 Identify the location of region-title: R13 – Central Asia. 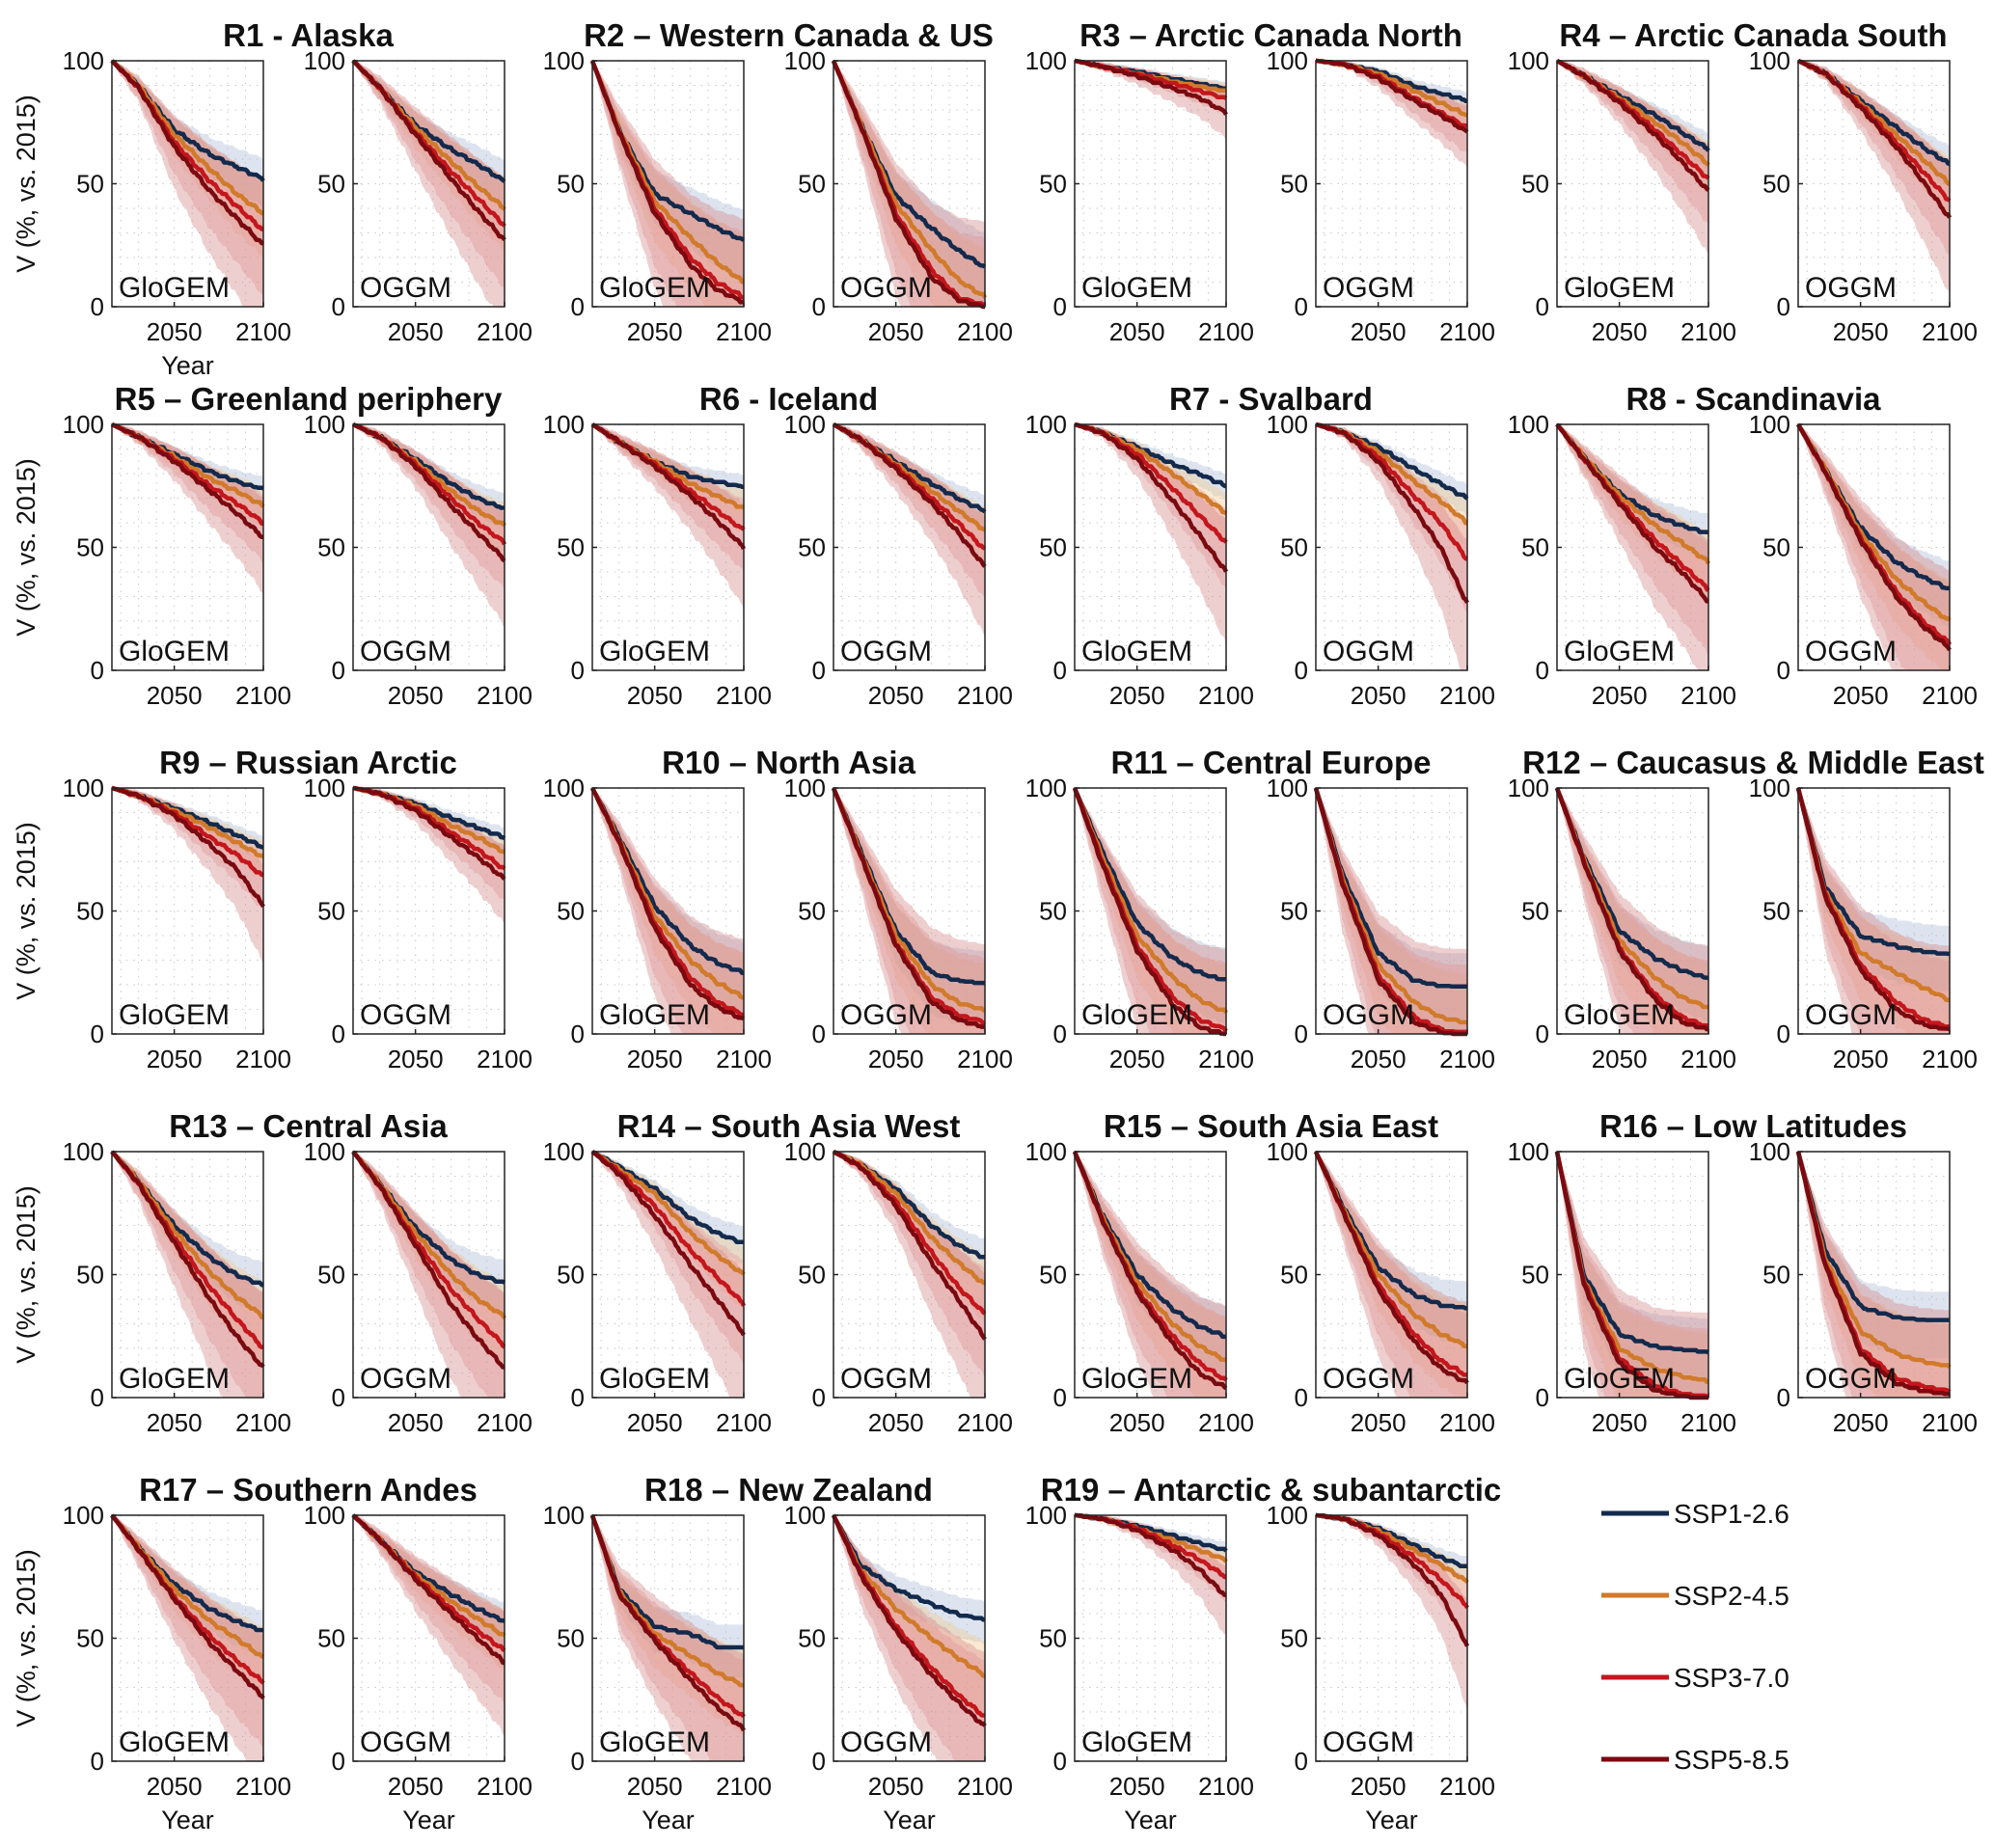
(308, 1126).